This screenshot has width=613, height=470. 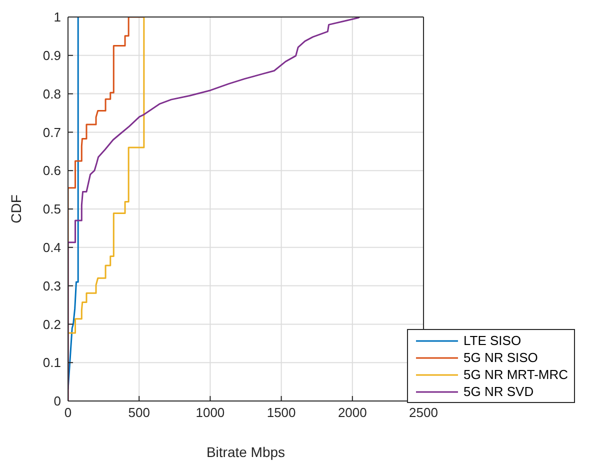 What do you see at coordinates (51, 286) in the screenshot?
I see `y-tick-label: 0.3` at bounding box center [51, 286].